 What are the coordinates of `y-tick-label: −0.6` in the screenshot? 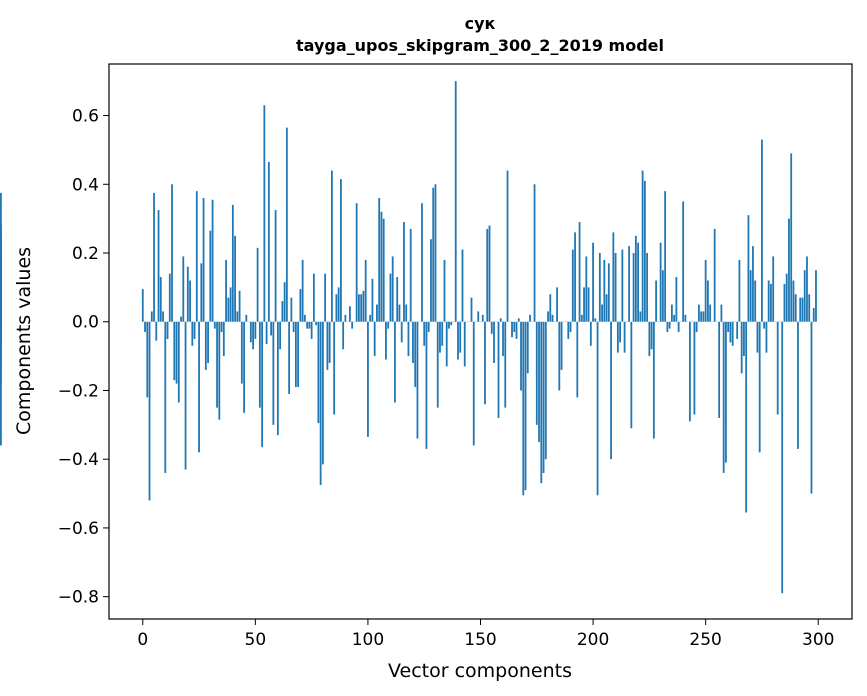 It's located at (78, 529).